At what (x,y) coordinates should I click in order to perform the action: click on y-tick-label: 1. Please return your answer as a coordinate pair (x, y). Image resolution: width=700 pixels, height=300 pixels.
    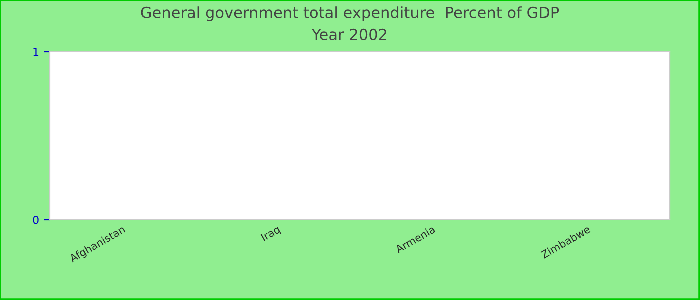
    Looking at the image, I should click on (36, 52).